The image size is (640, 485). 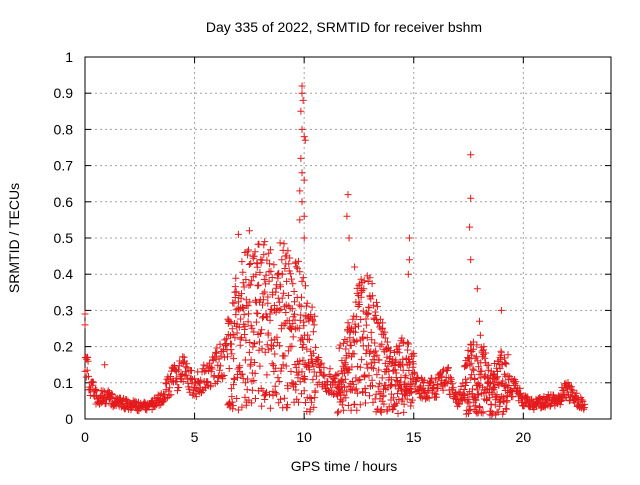 I want to click on x-tick-label: 15, so click(x=414, y=437).